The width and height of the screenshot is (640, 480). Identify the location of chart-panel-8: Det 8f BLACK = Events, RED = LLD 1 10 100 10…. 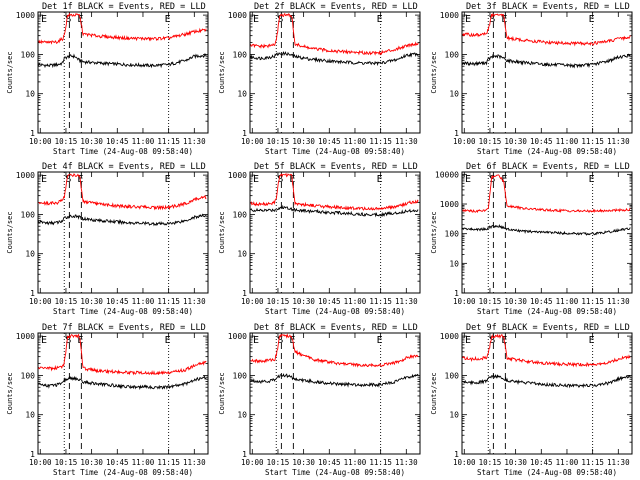
(319, 400).